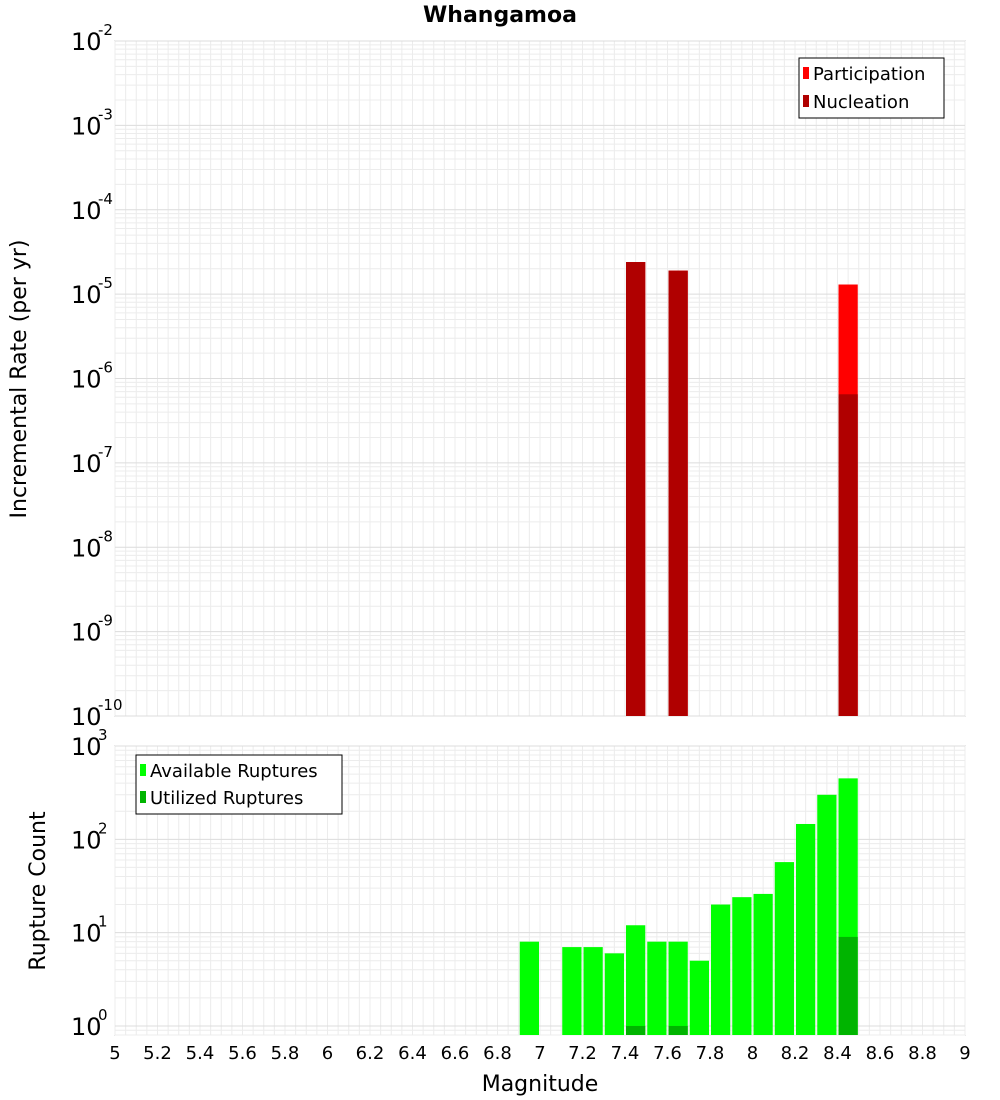 This screenshot has width=1000, height=1100. I want to click on available-legend-label: Available Ruptures, so click(234, 771).